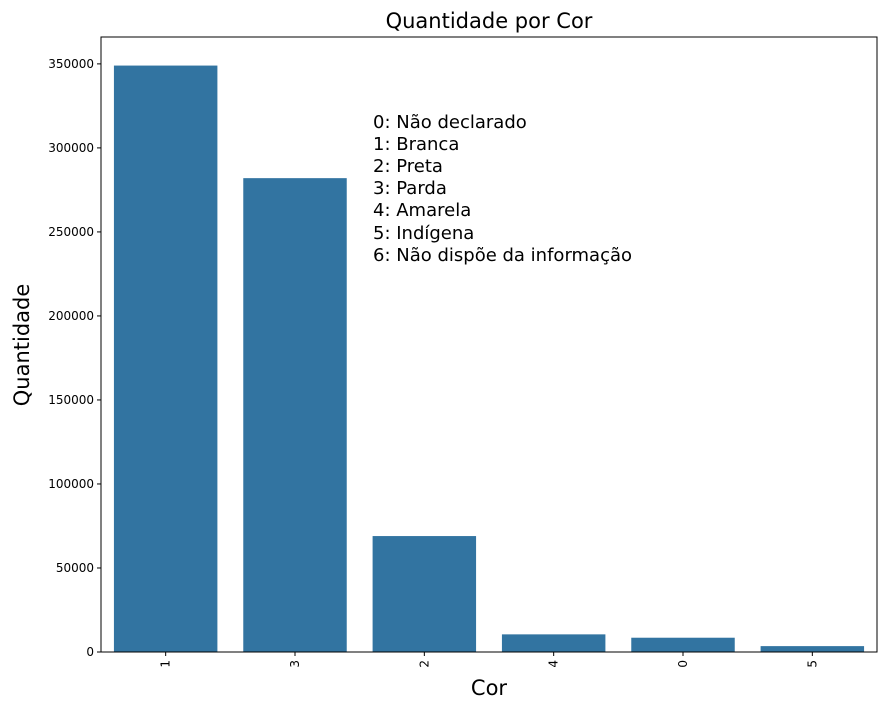  I want to click on annotation-line: 0: Não declarado, so click(450, 122).